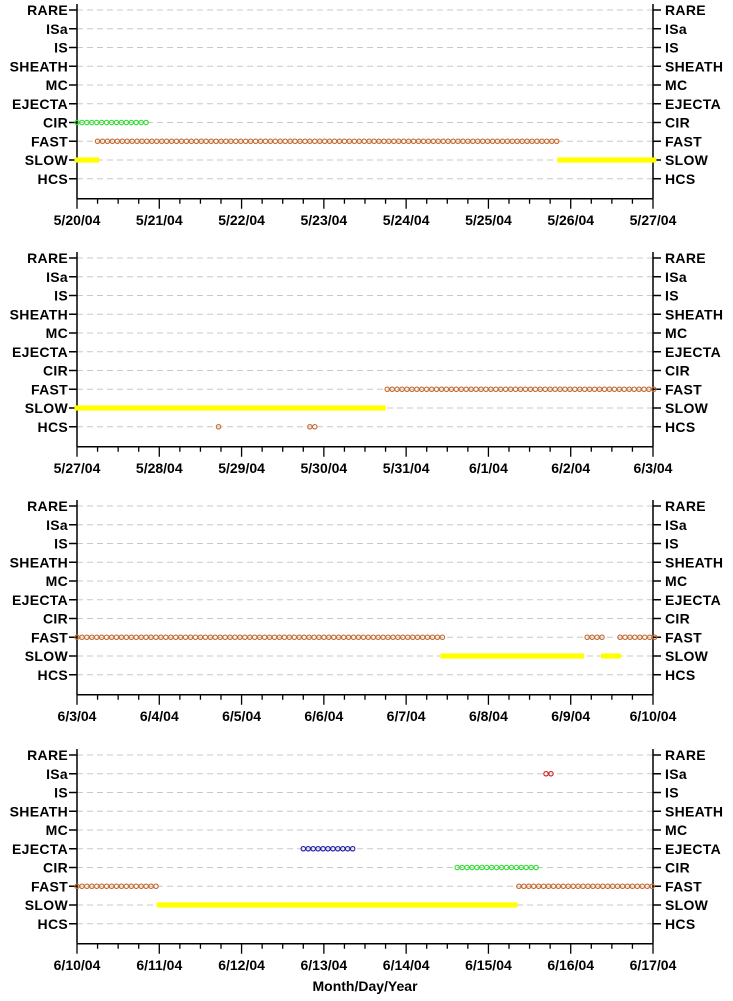  I want to click on ylabel-left-rare: RARE, so click(47, 10).